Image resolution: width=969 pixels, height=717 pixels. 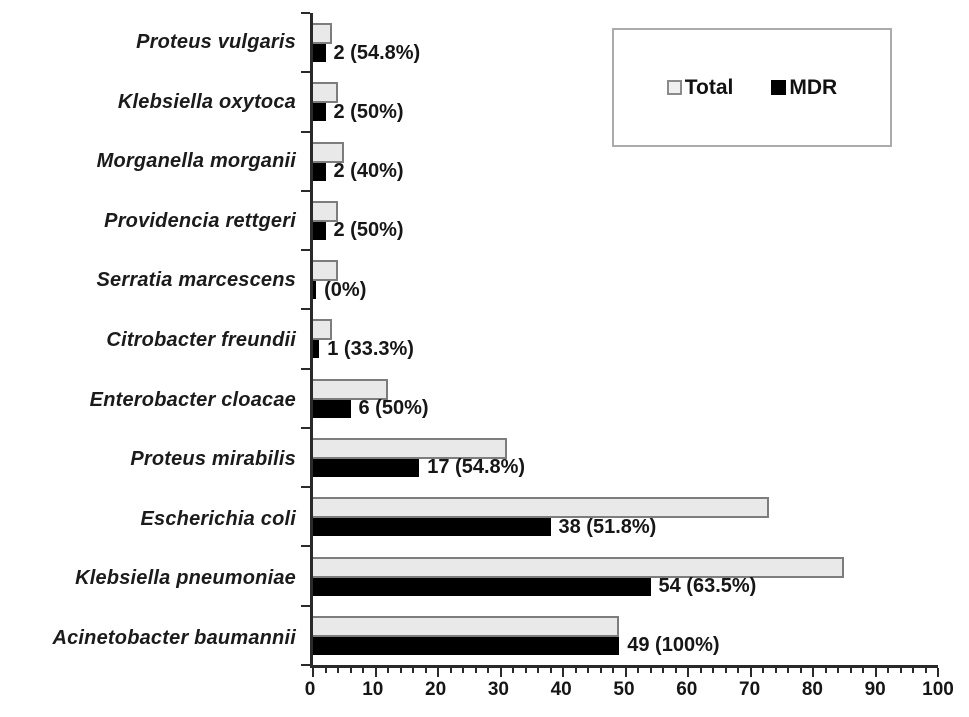 What do you see at coordinates (625, 289) in the screenshot?
I see `mdr-line: (0%)` at bounding box center [625, 289].